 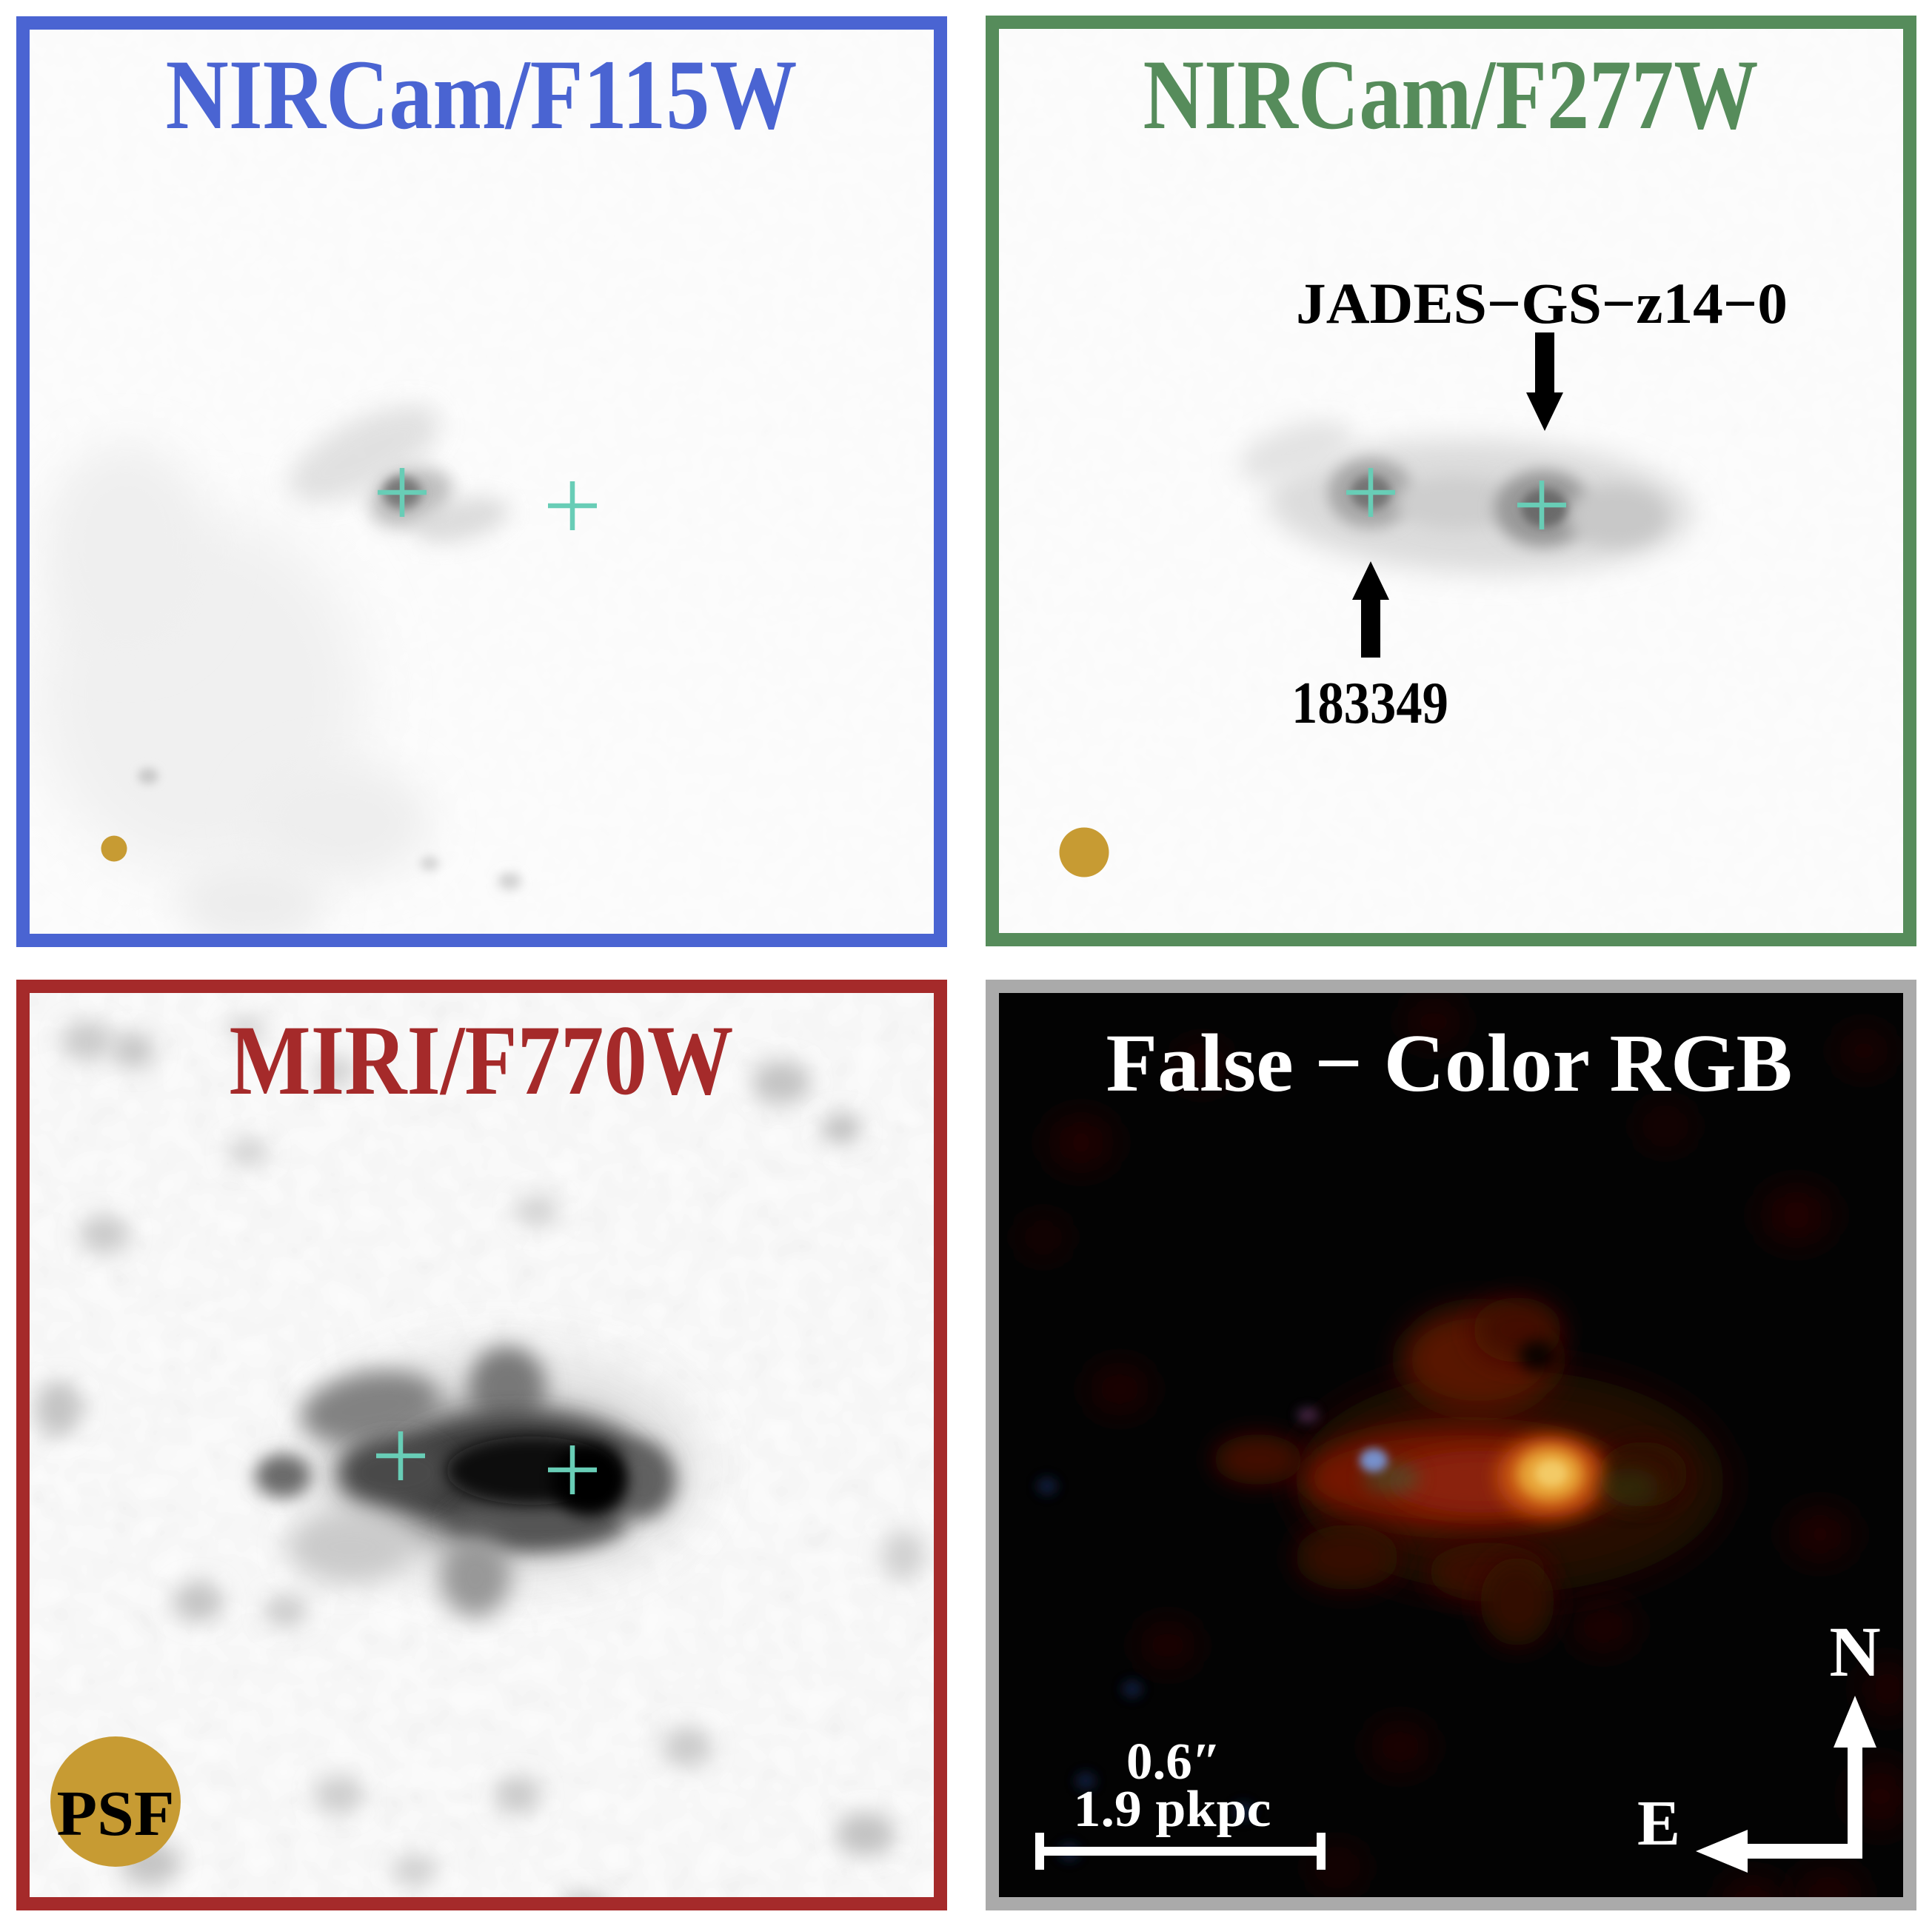 I want to click on svg-text: E, so click(x=1658, y=1823).